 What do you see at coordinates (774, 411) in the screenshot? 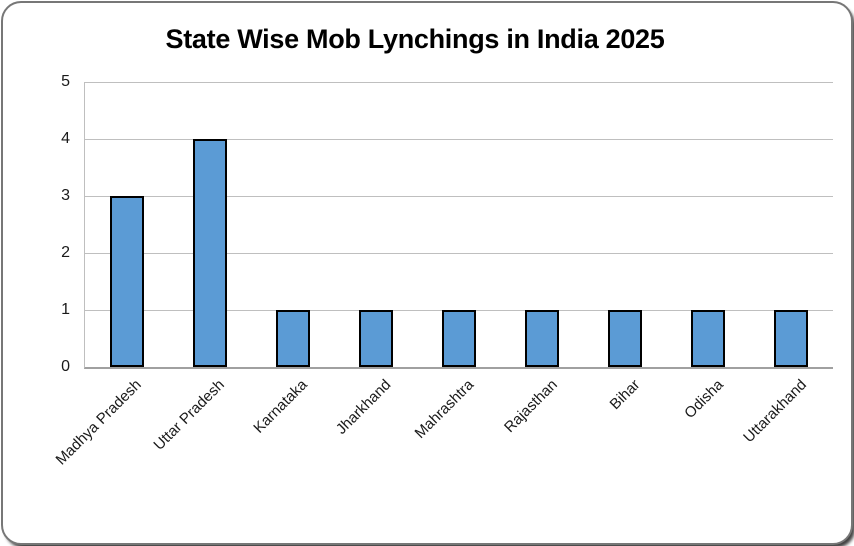
I see `x-tick-label: Uttarakhand` at bounding box center [774, 411].